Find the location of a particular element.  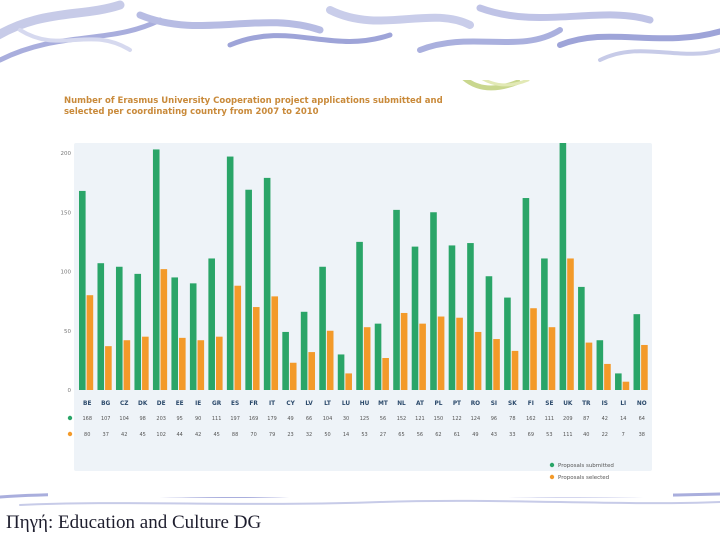

data-label-selected: 61 is located at coordinates (457, 435).